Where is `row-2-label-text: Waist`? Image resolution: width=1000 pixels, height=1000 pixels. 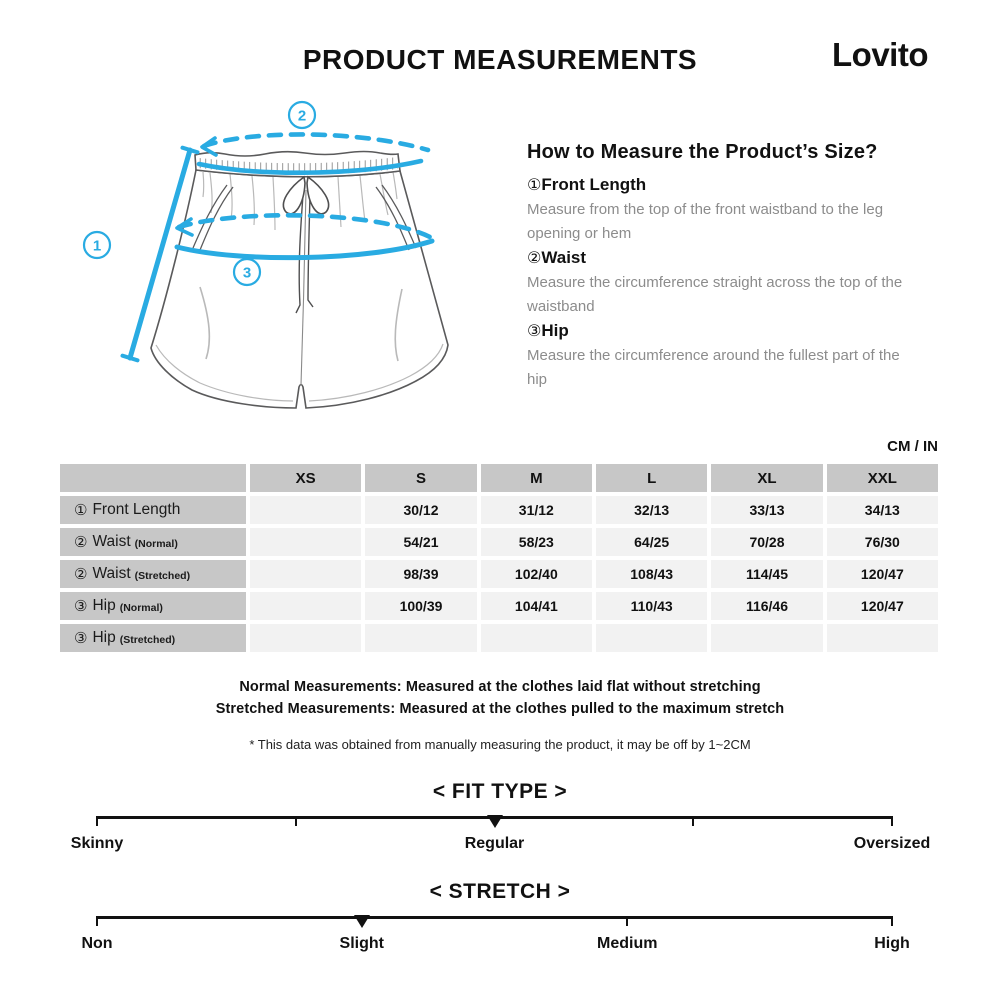
row-2-label-text: Waist is located at coordinates (111, 541).